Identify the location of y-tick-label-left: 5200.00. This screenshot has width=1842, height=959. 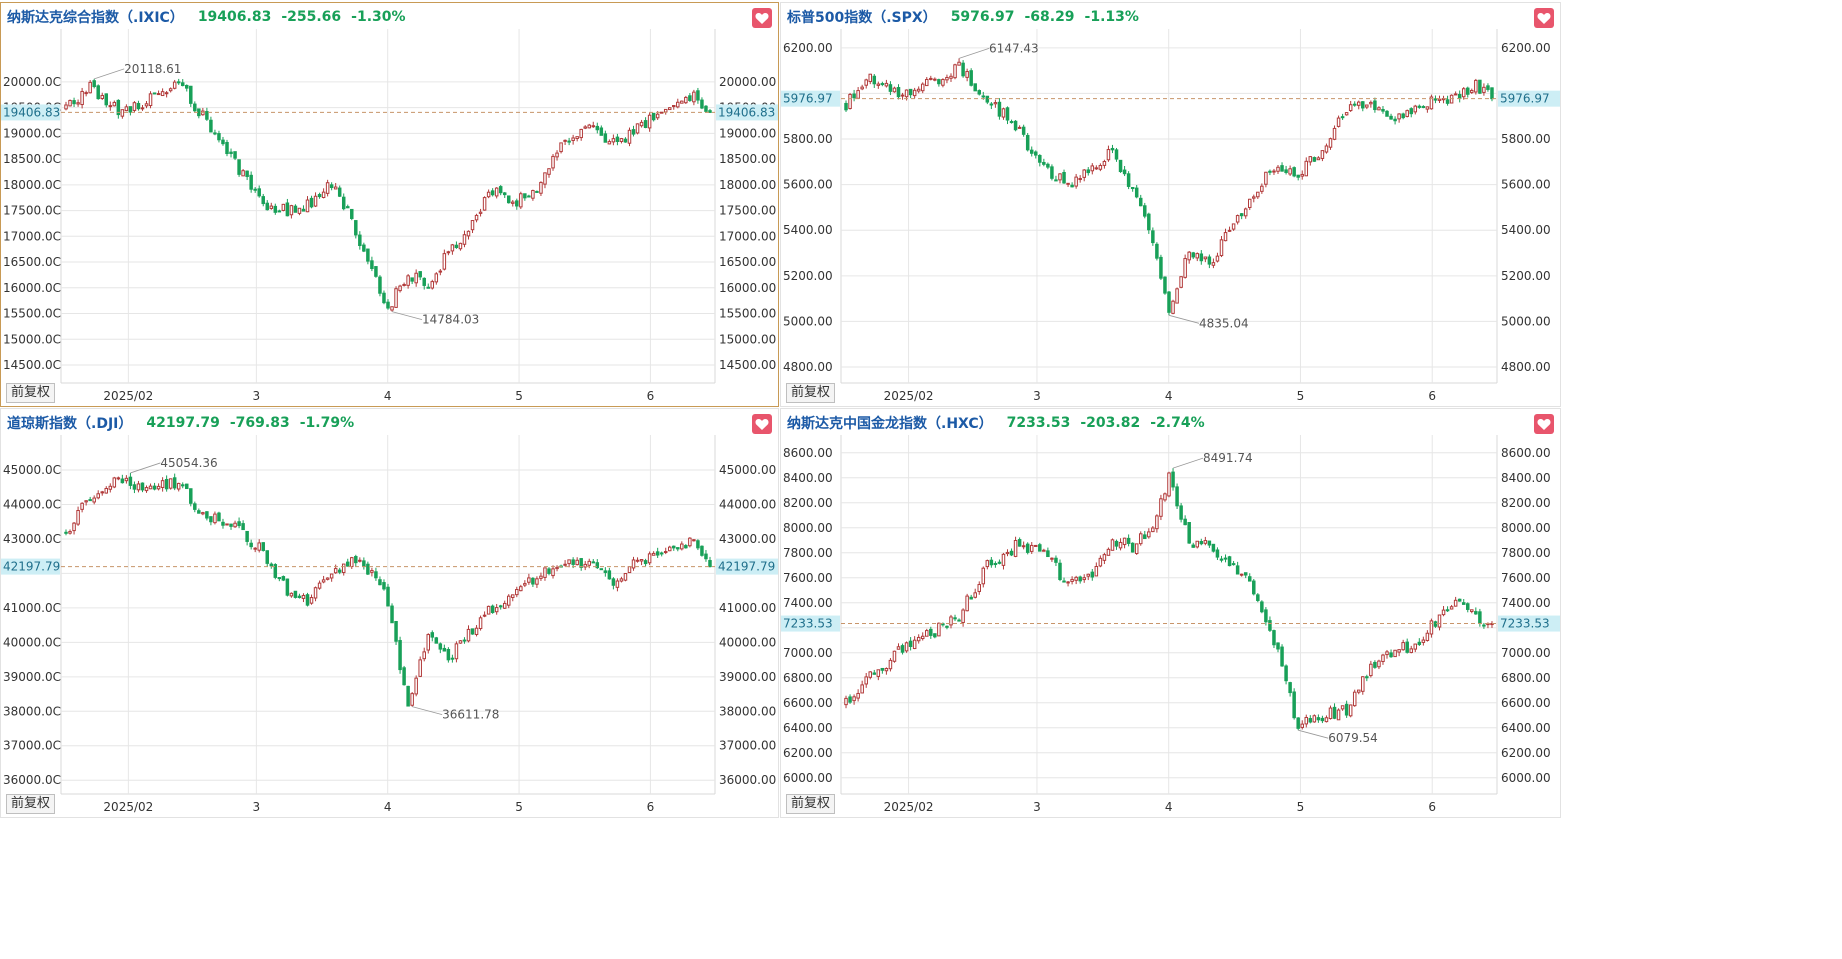
(808, 276).